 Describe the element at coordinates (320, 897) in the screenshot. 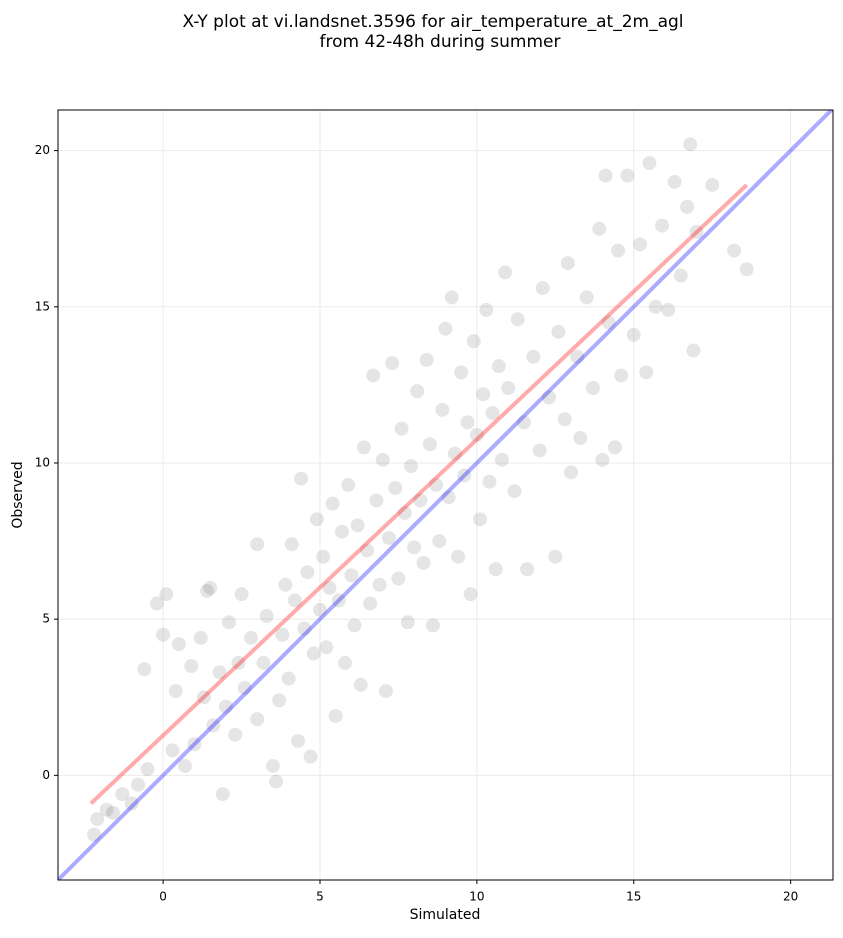

I see `x-tick-label: 5` at that location.